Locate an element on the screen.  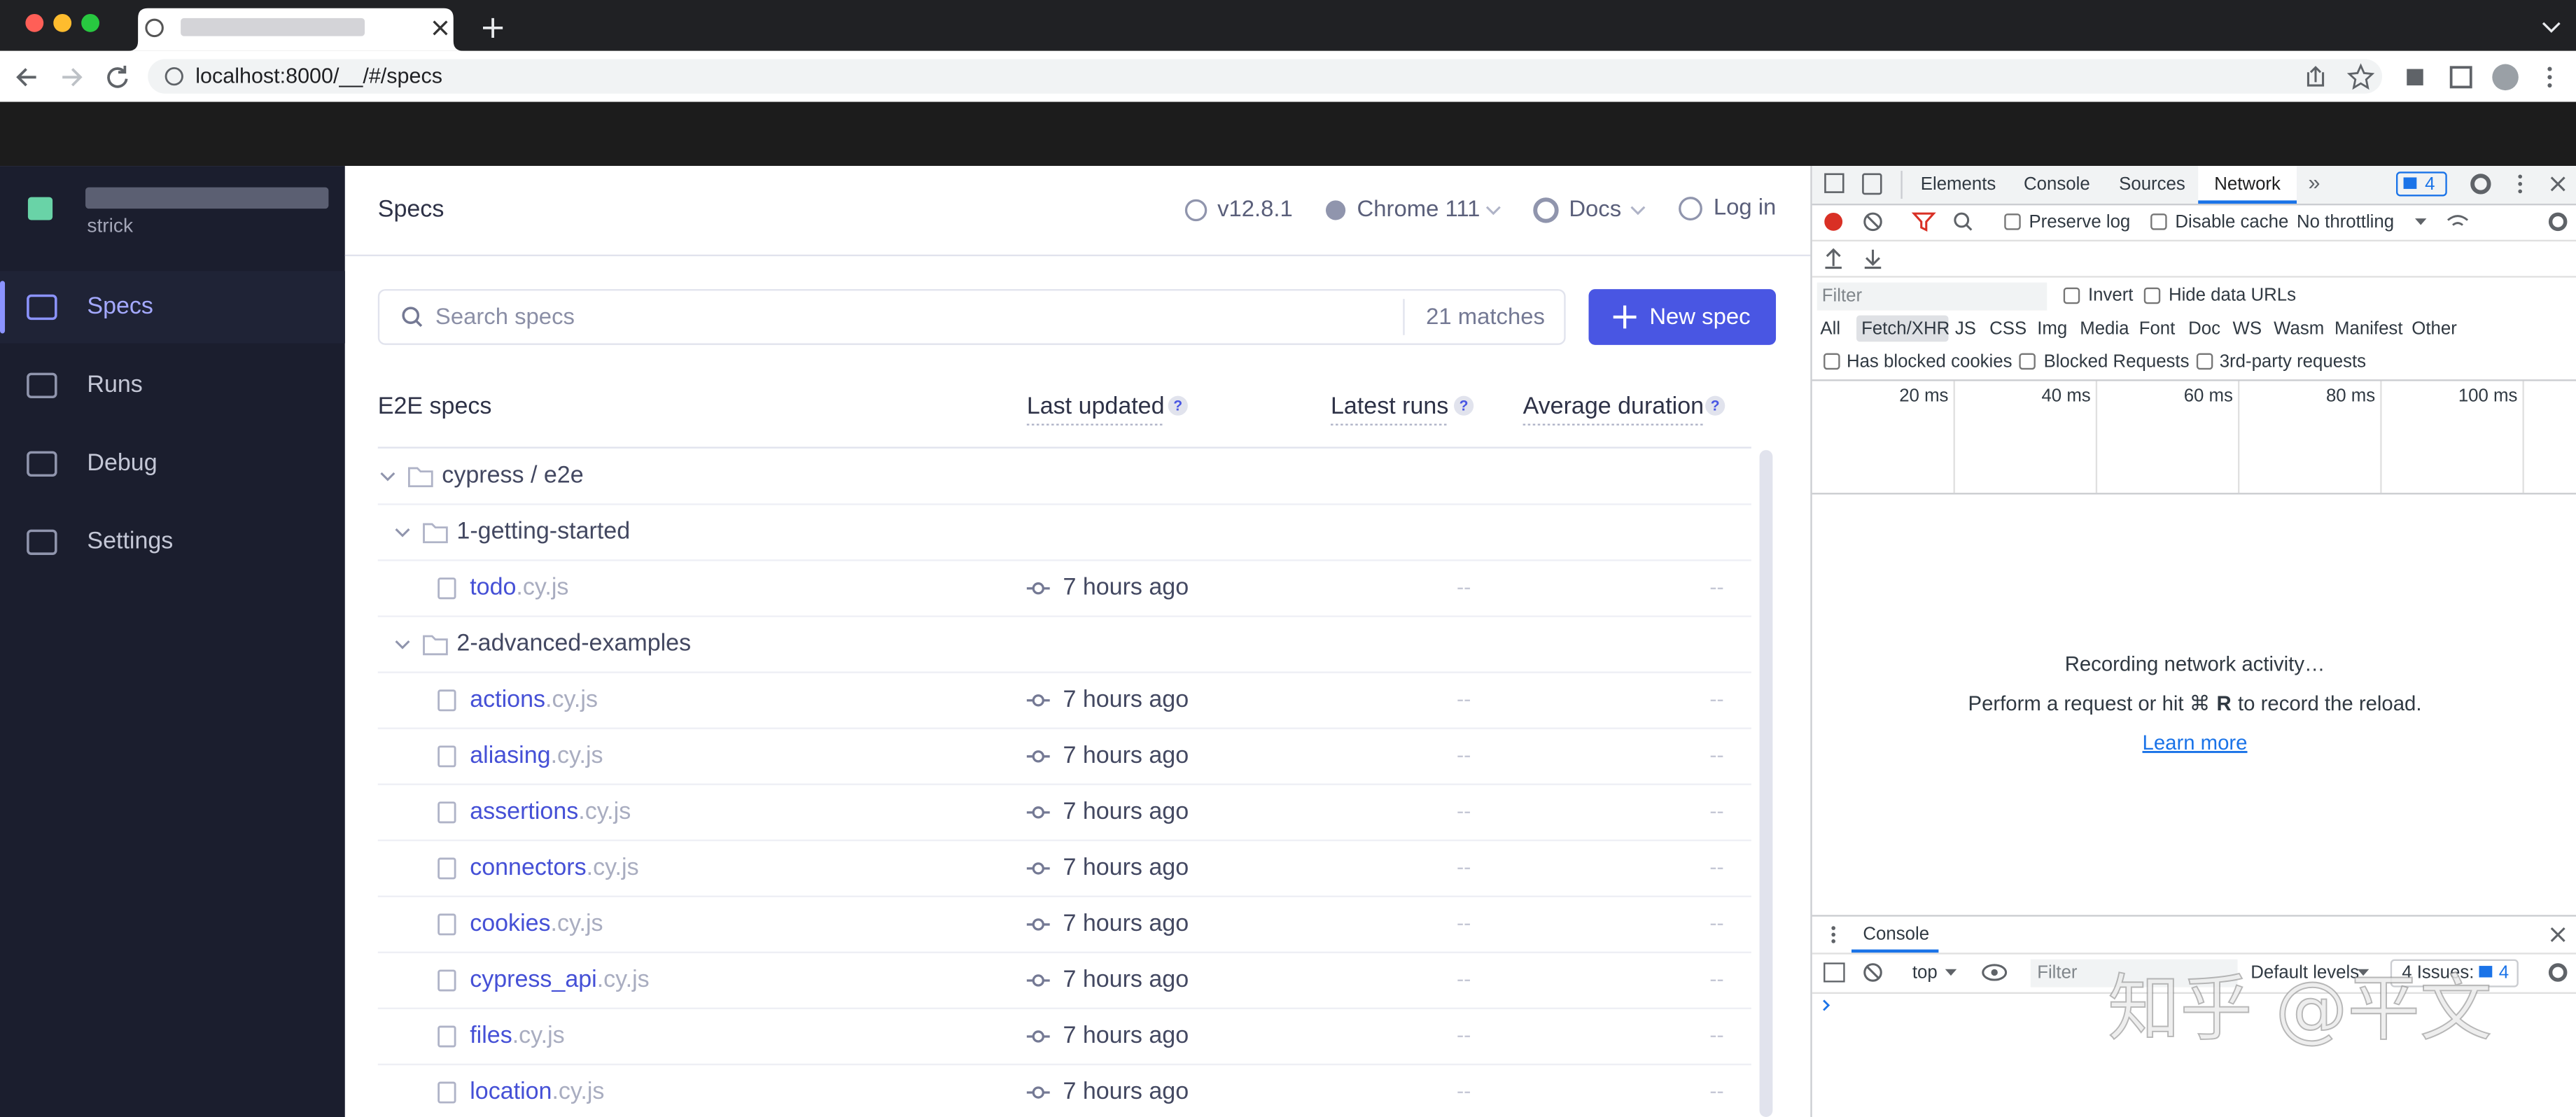
type-filter: All is located at coordinates (1830, 328).